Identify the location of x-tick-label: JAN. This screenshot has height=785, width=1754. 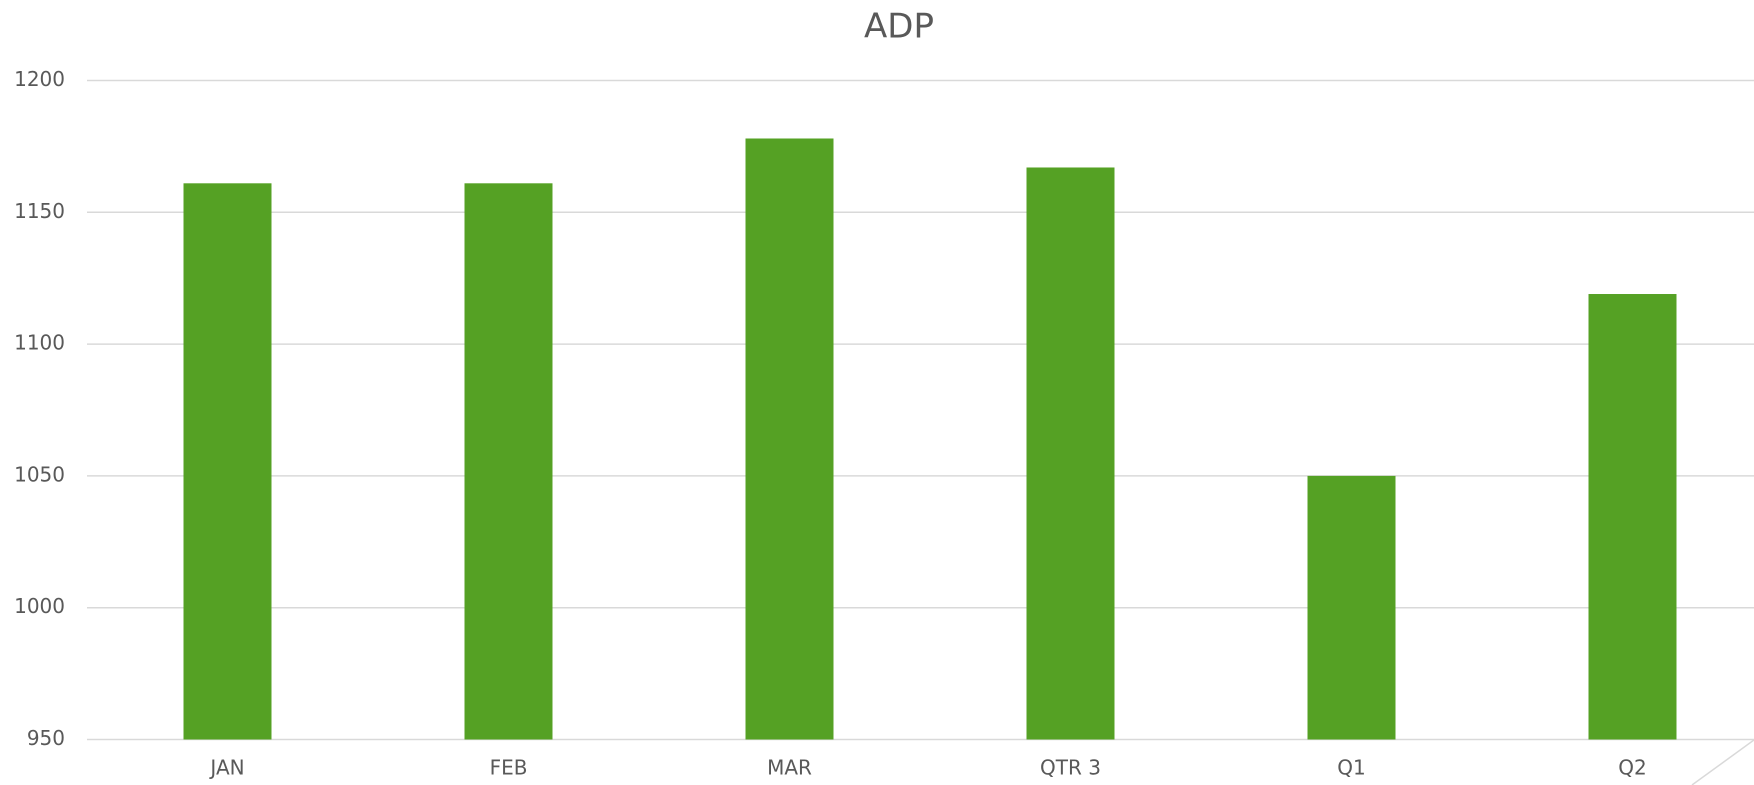
(226, 768).